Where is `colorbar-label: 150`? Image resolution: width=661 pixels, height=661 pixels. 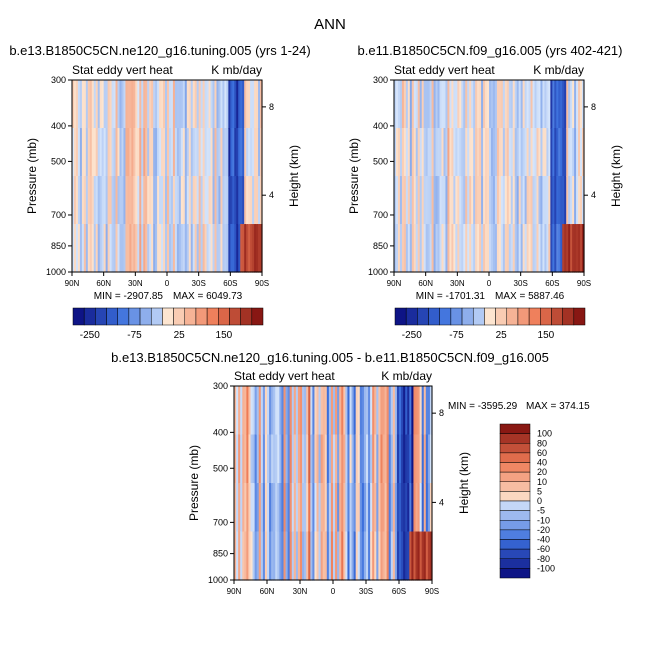 colorbar-label: 150 is located at coordinates (546, 335).